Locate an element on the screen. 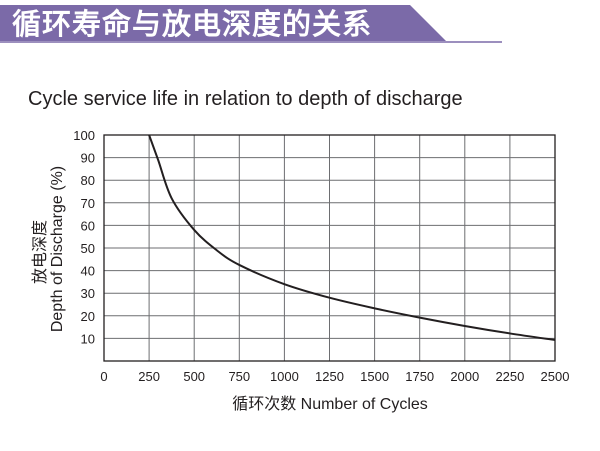 Image resolution: width=600 pixels, height=451 pixels. y-tick-label: 20 is located at coordinates (88, 316).